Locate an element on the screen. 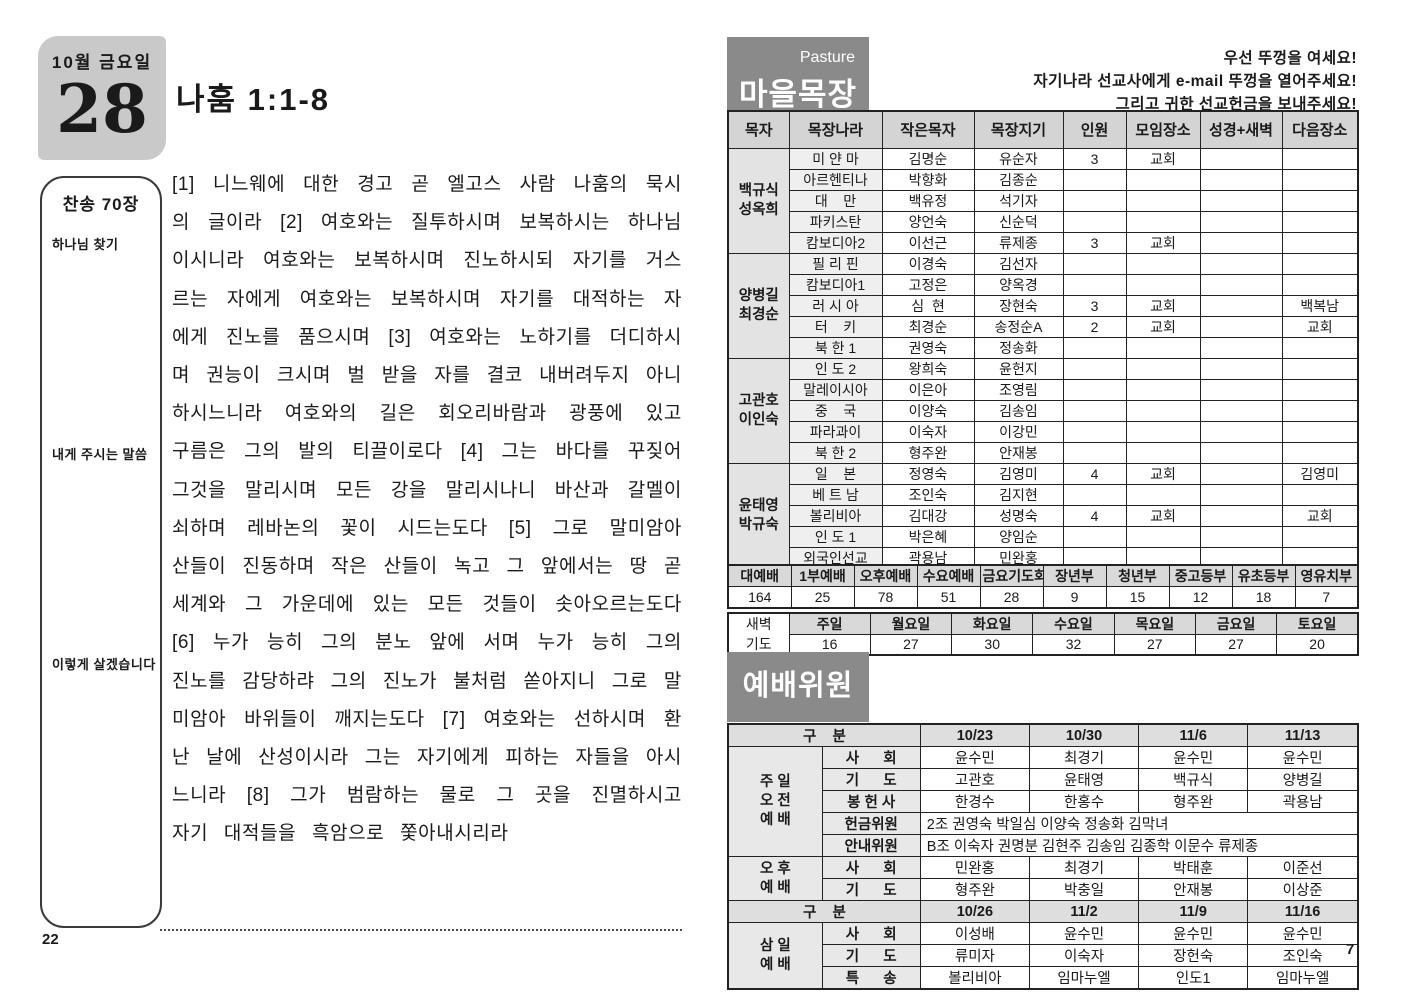  worship-title: 예배위원 is located at coordinates (798, 686).